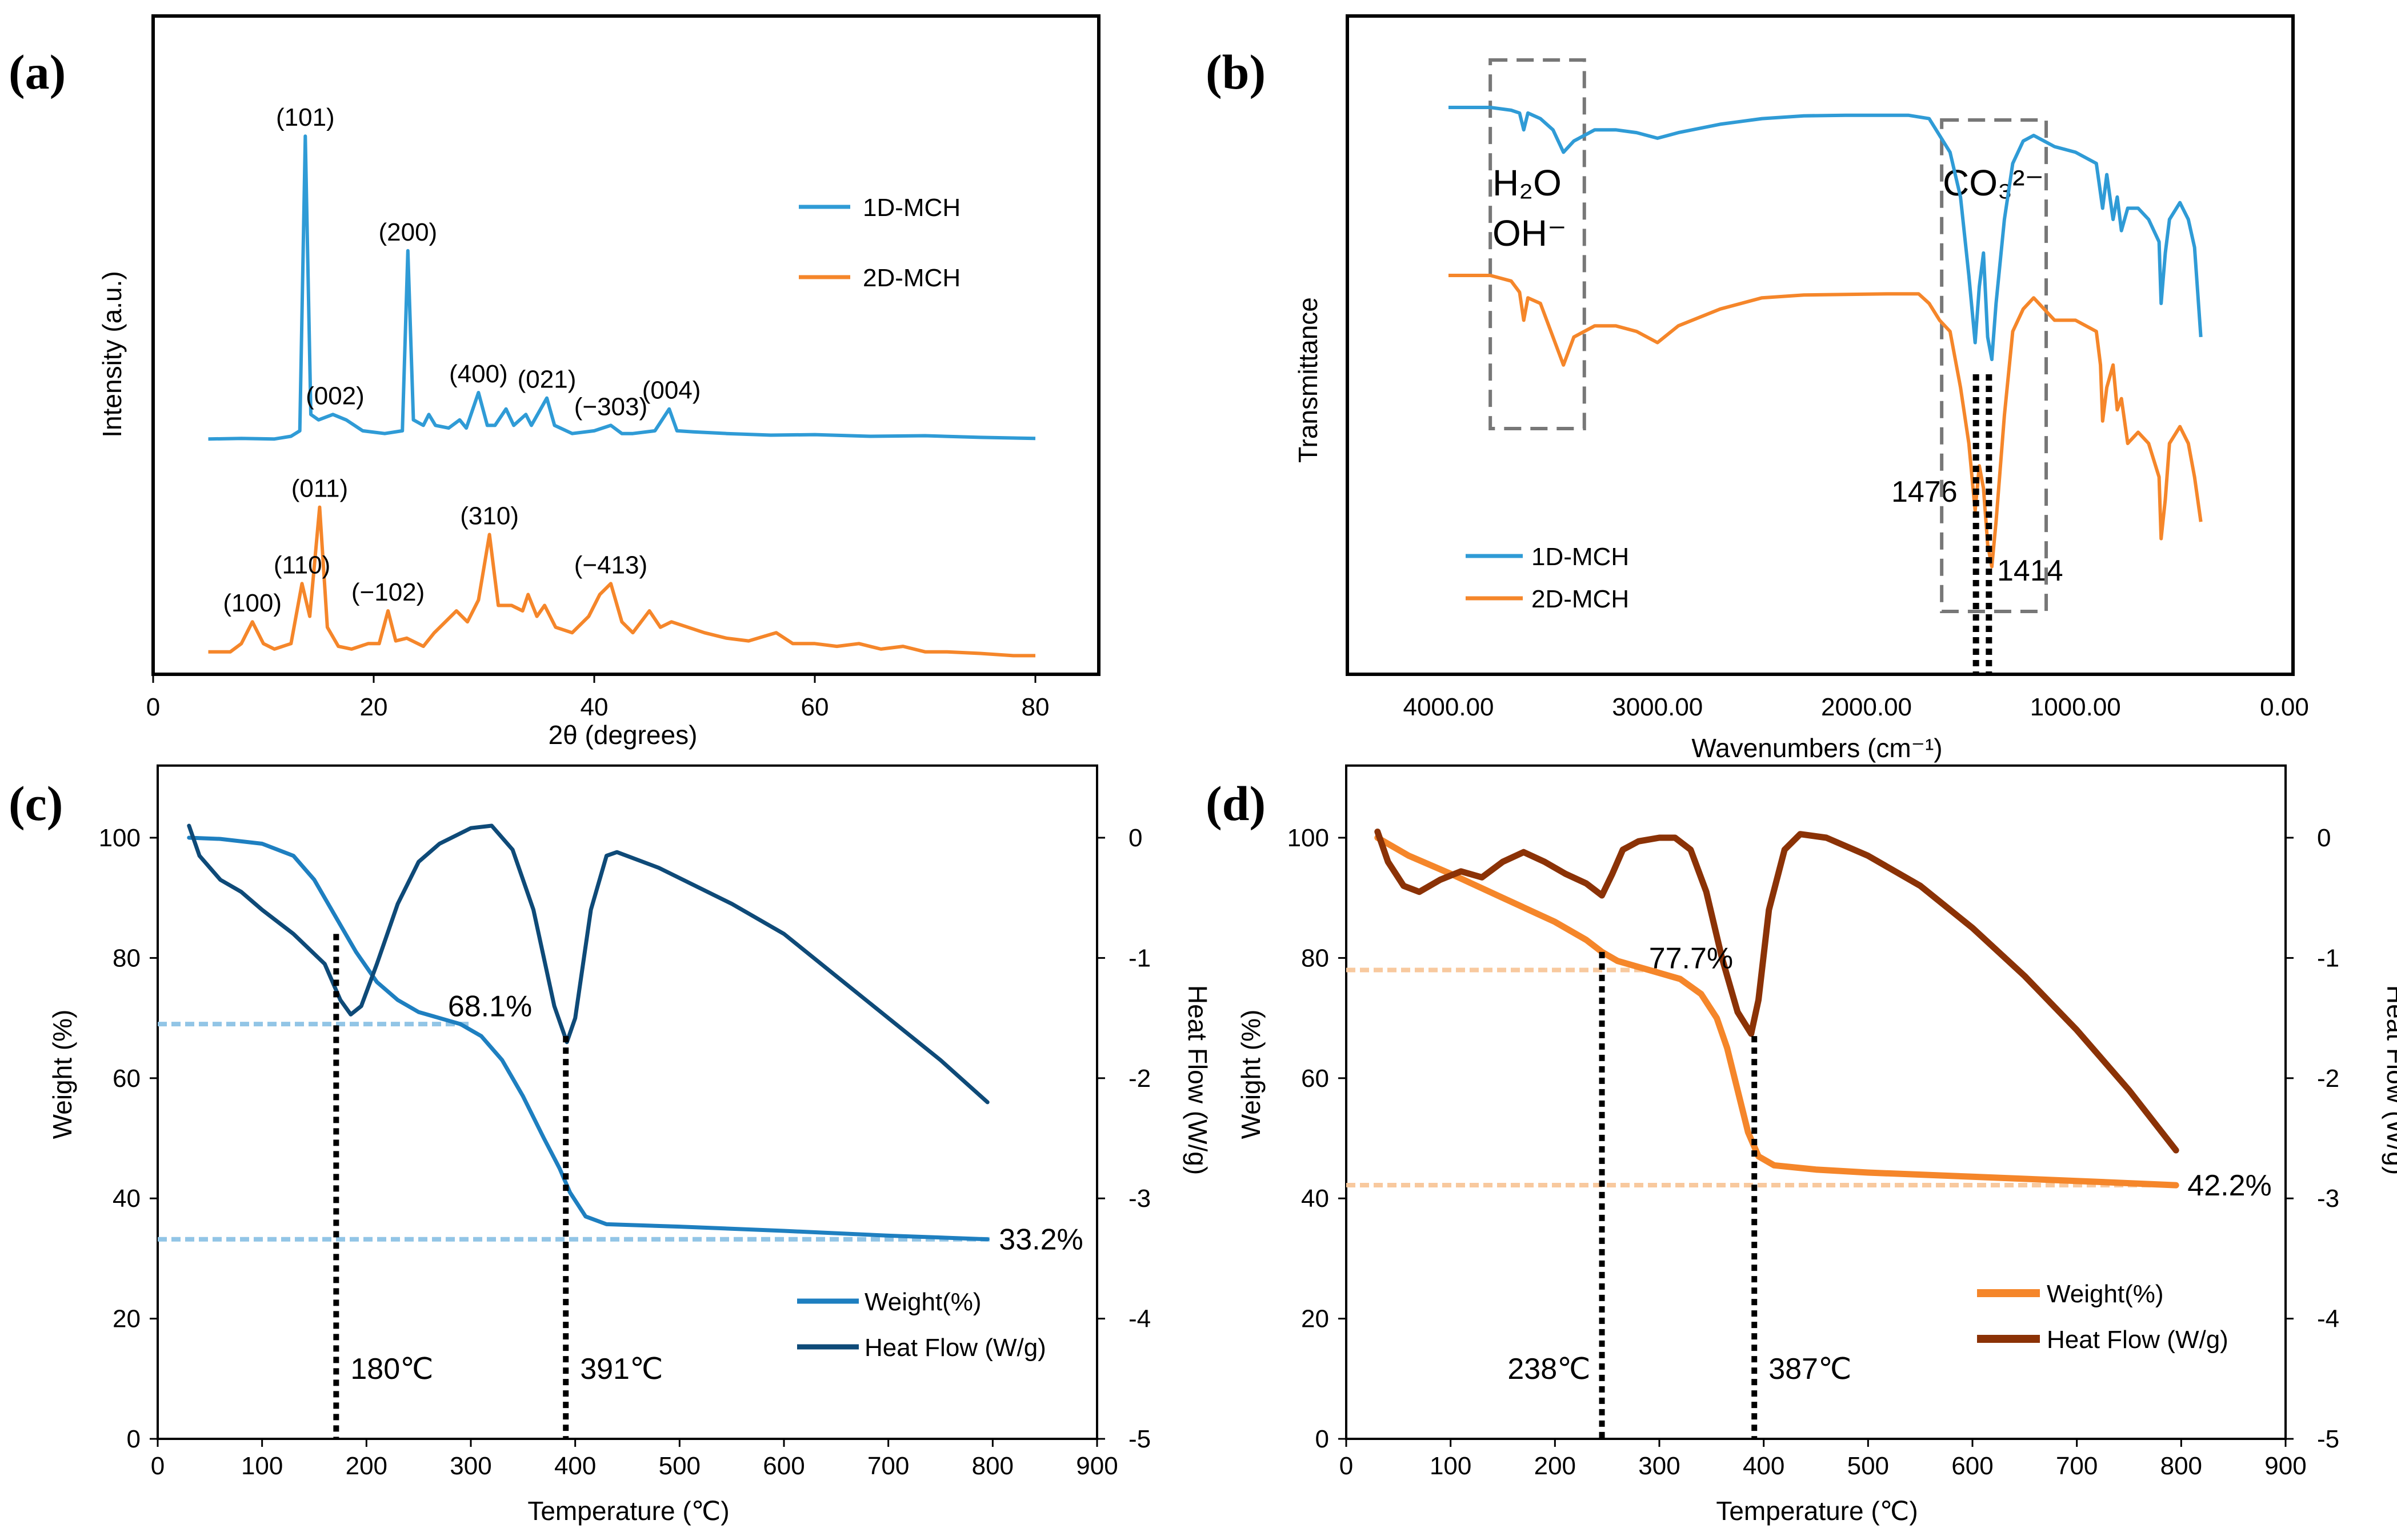  I want to click on panel-c-xlabel: Temperature (℃), so click(628, 1511).